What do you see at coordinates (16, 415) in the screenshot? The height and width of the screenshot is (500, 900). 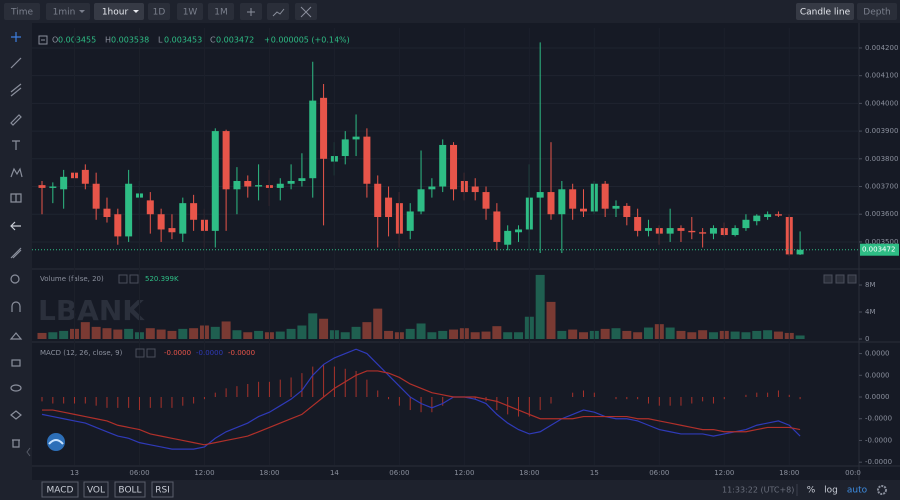 I see `layers-tool` at bounding box center [16, 415].